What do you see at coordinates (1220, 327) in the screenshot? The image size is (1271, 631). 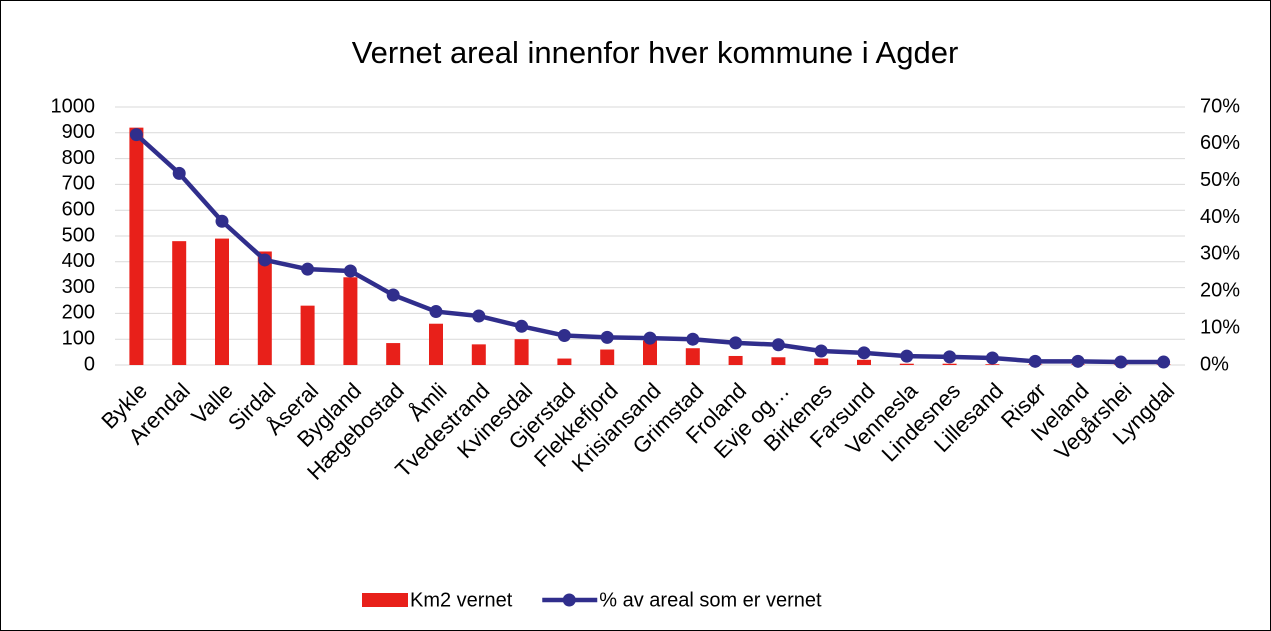 I see `y2-tick-label: 10%` at bounding box center [1220, 327].